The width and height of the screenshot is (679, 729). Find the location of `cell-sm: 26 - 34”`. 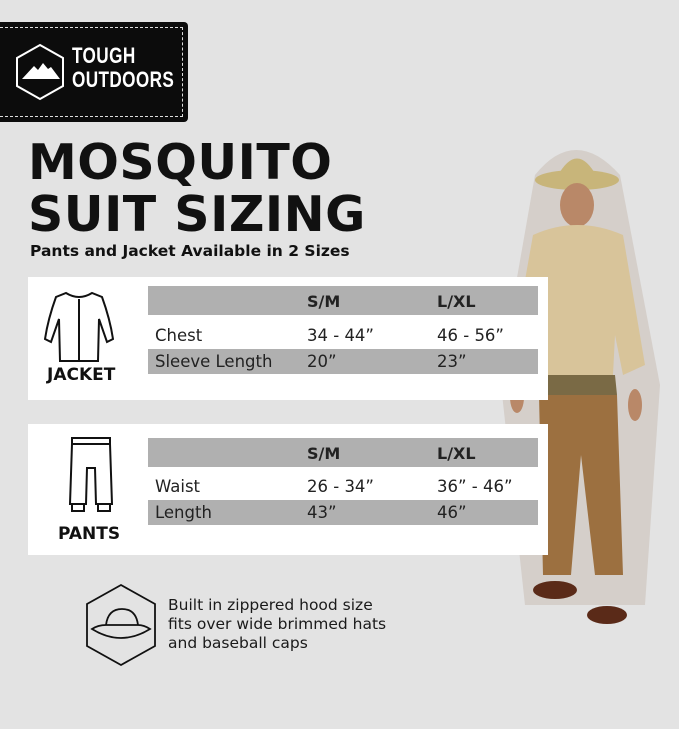

cell-sm: 26 - 34” is located at coordinates (340, 486).